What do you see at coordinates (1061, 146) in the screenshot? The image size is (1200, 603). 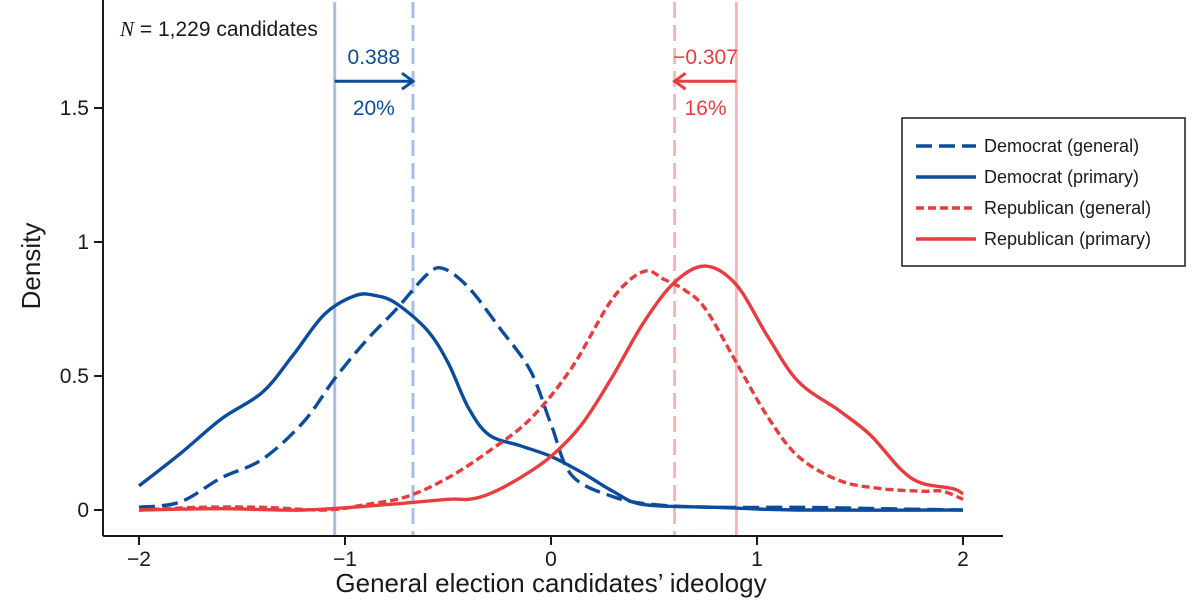 I see `legend-label: Democrat (general)` at bounding box center [1061, 146].